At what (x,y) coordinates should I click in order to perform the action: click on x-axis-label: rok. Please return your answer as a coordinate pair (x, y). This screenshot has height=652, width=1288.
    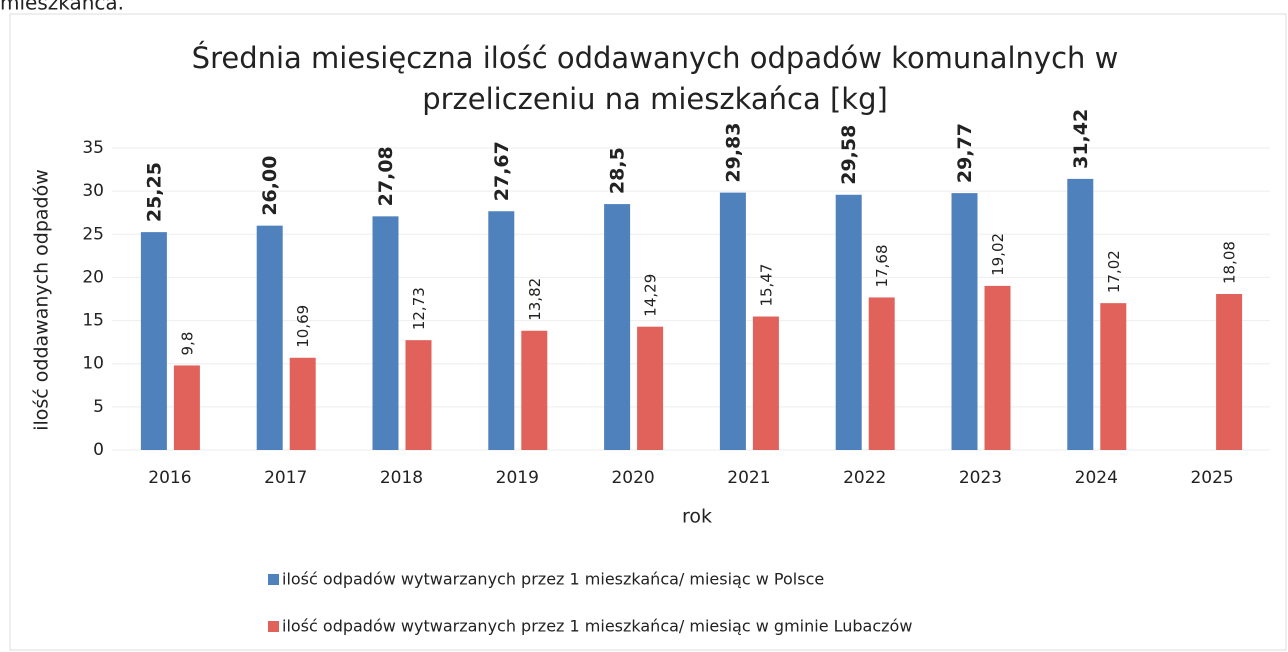
    Looking at the image, I should click on (697, 517).